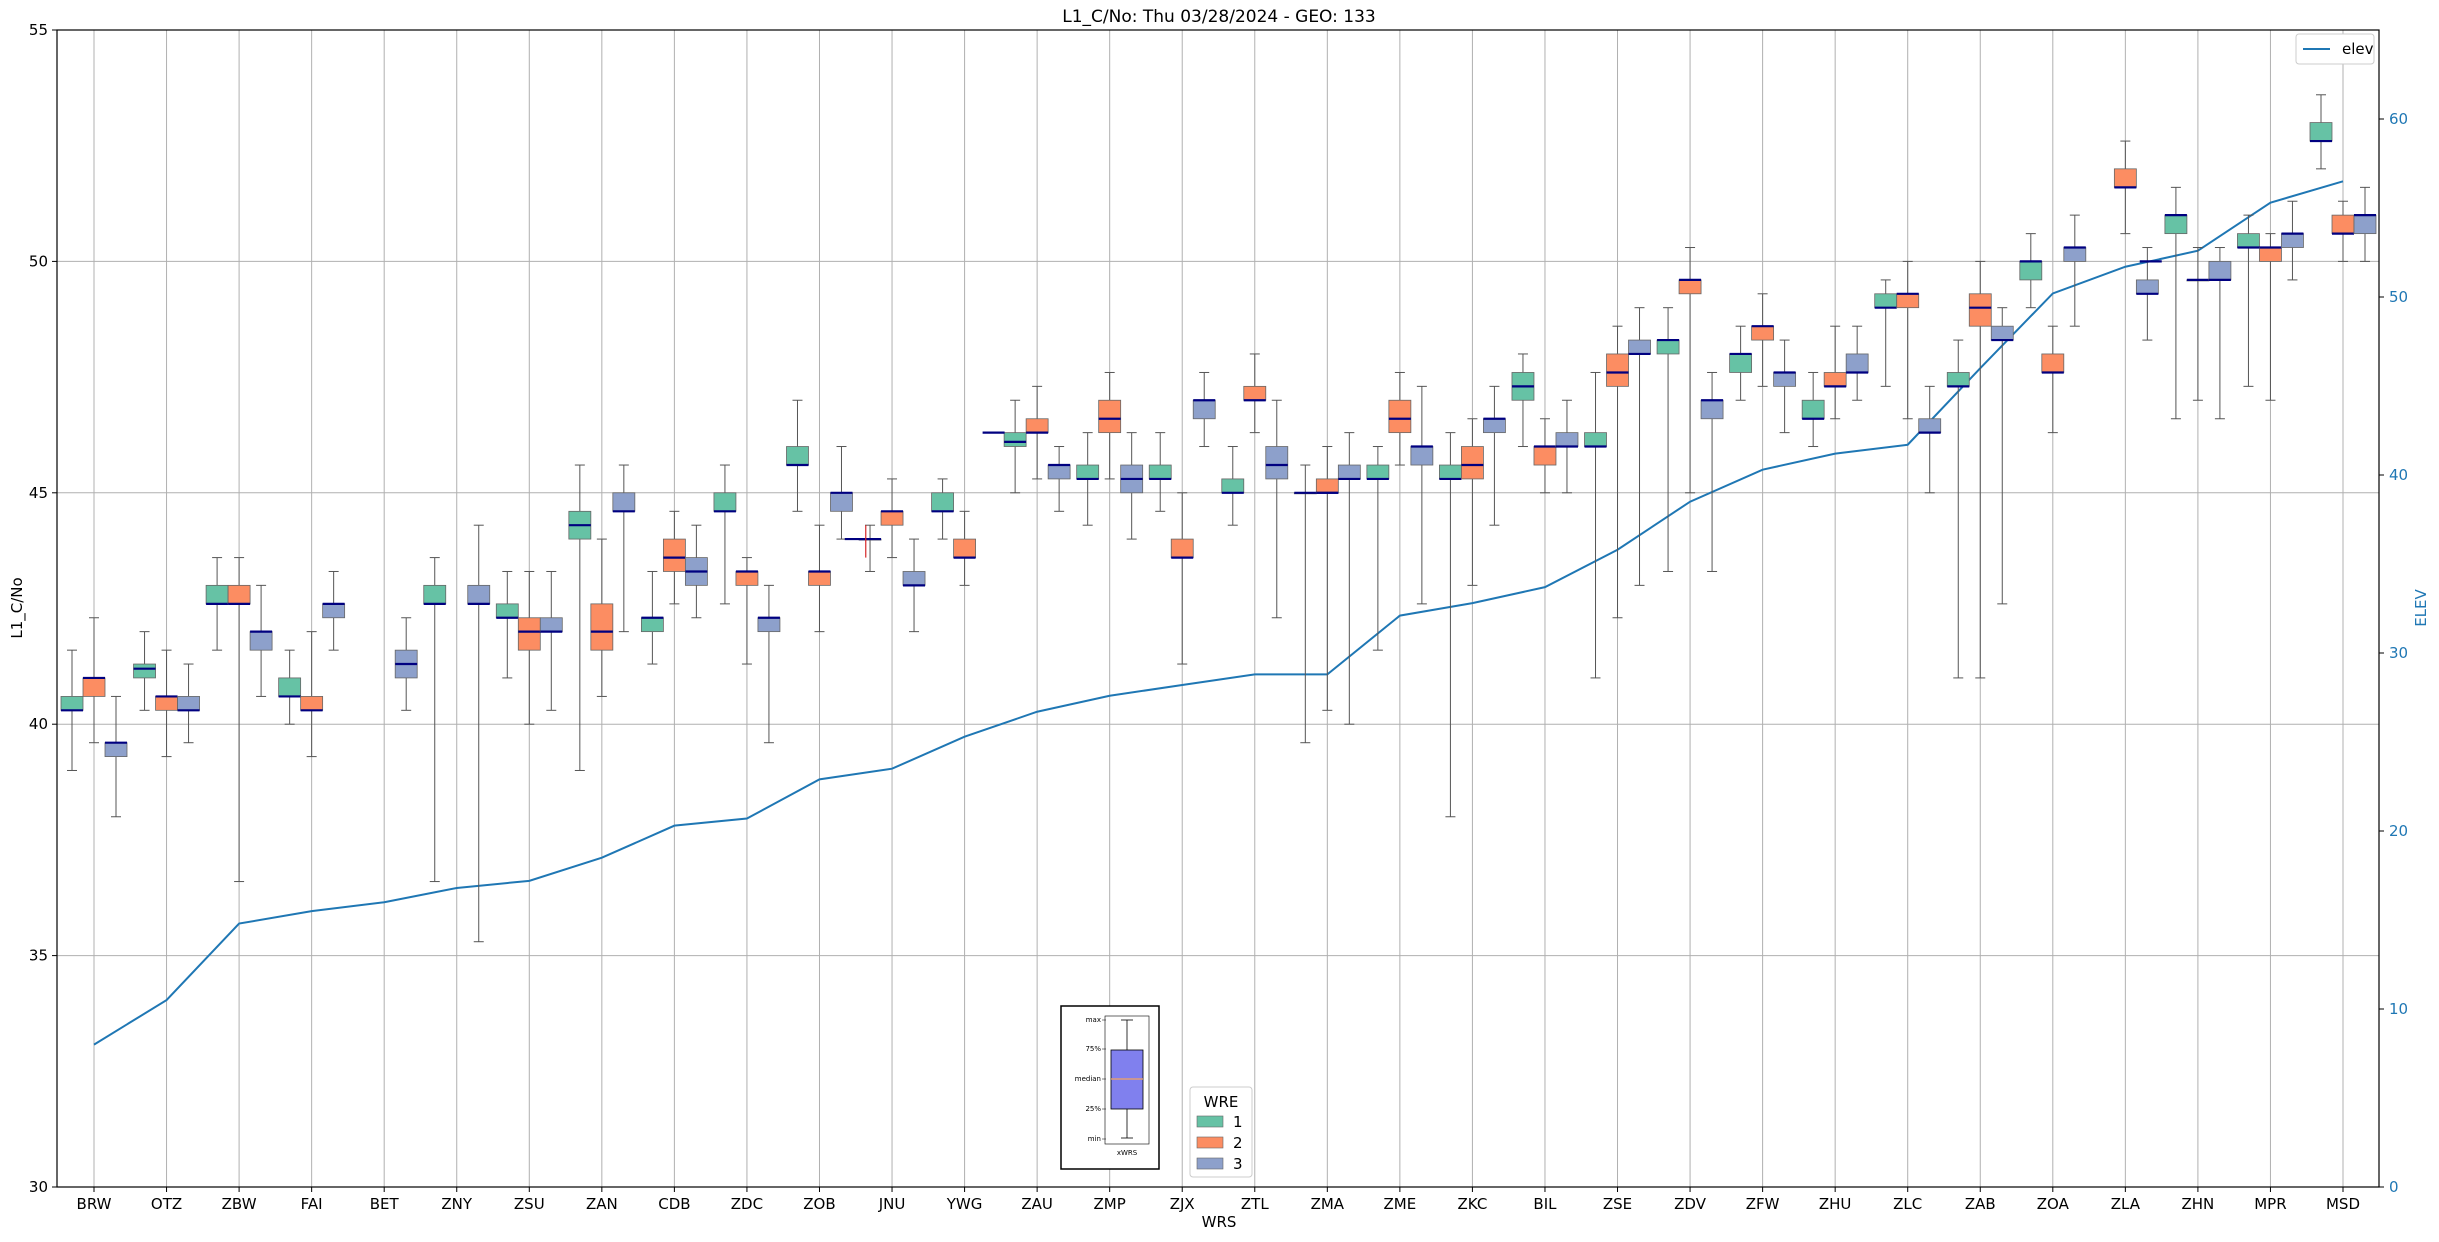  What do you see at coordinates (1545, 1204) in the screenshot?
I see `x-tick-label: BIL` at bounding box center [1545, 1204].